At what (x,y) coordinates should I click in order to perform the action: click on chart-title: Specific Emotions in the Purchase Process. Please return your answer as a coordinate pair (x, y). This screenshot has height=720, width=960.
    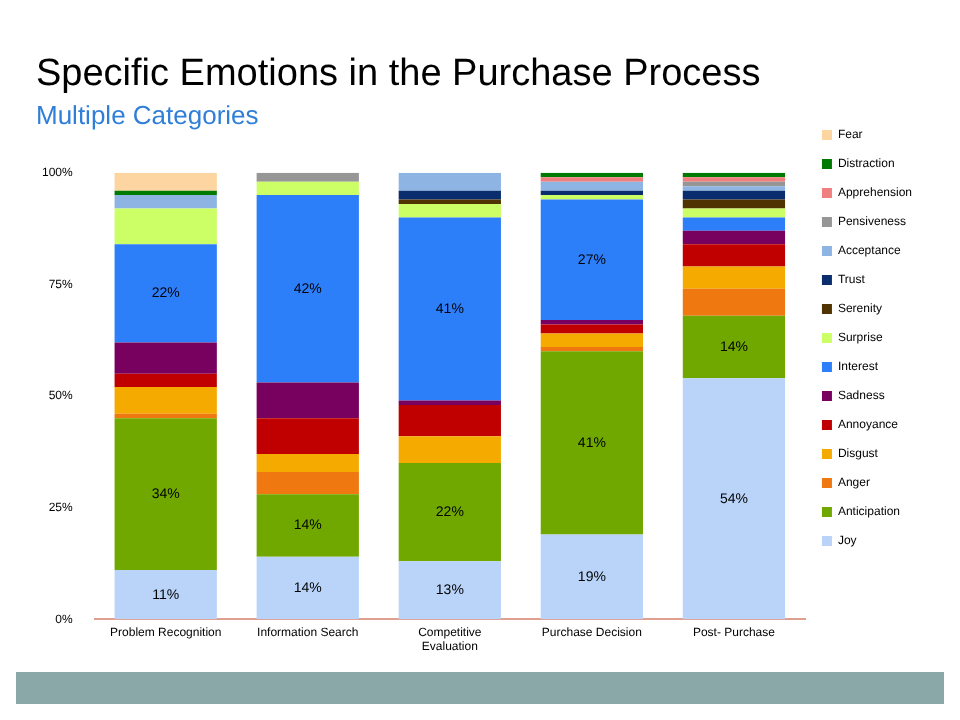
    Looking at the image, I should click on (398, 74).